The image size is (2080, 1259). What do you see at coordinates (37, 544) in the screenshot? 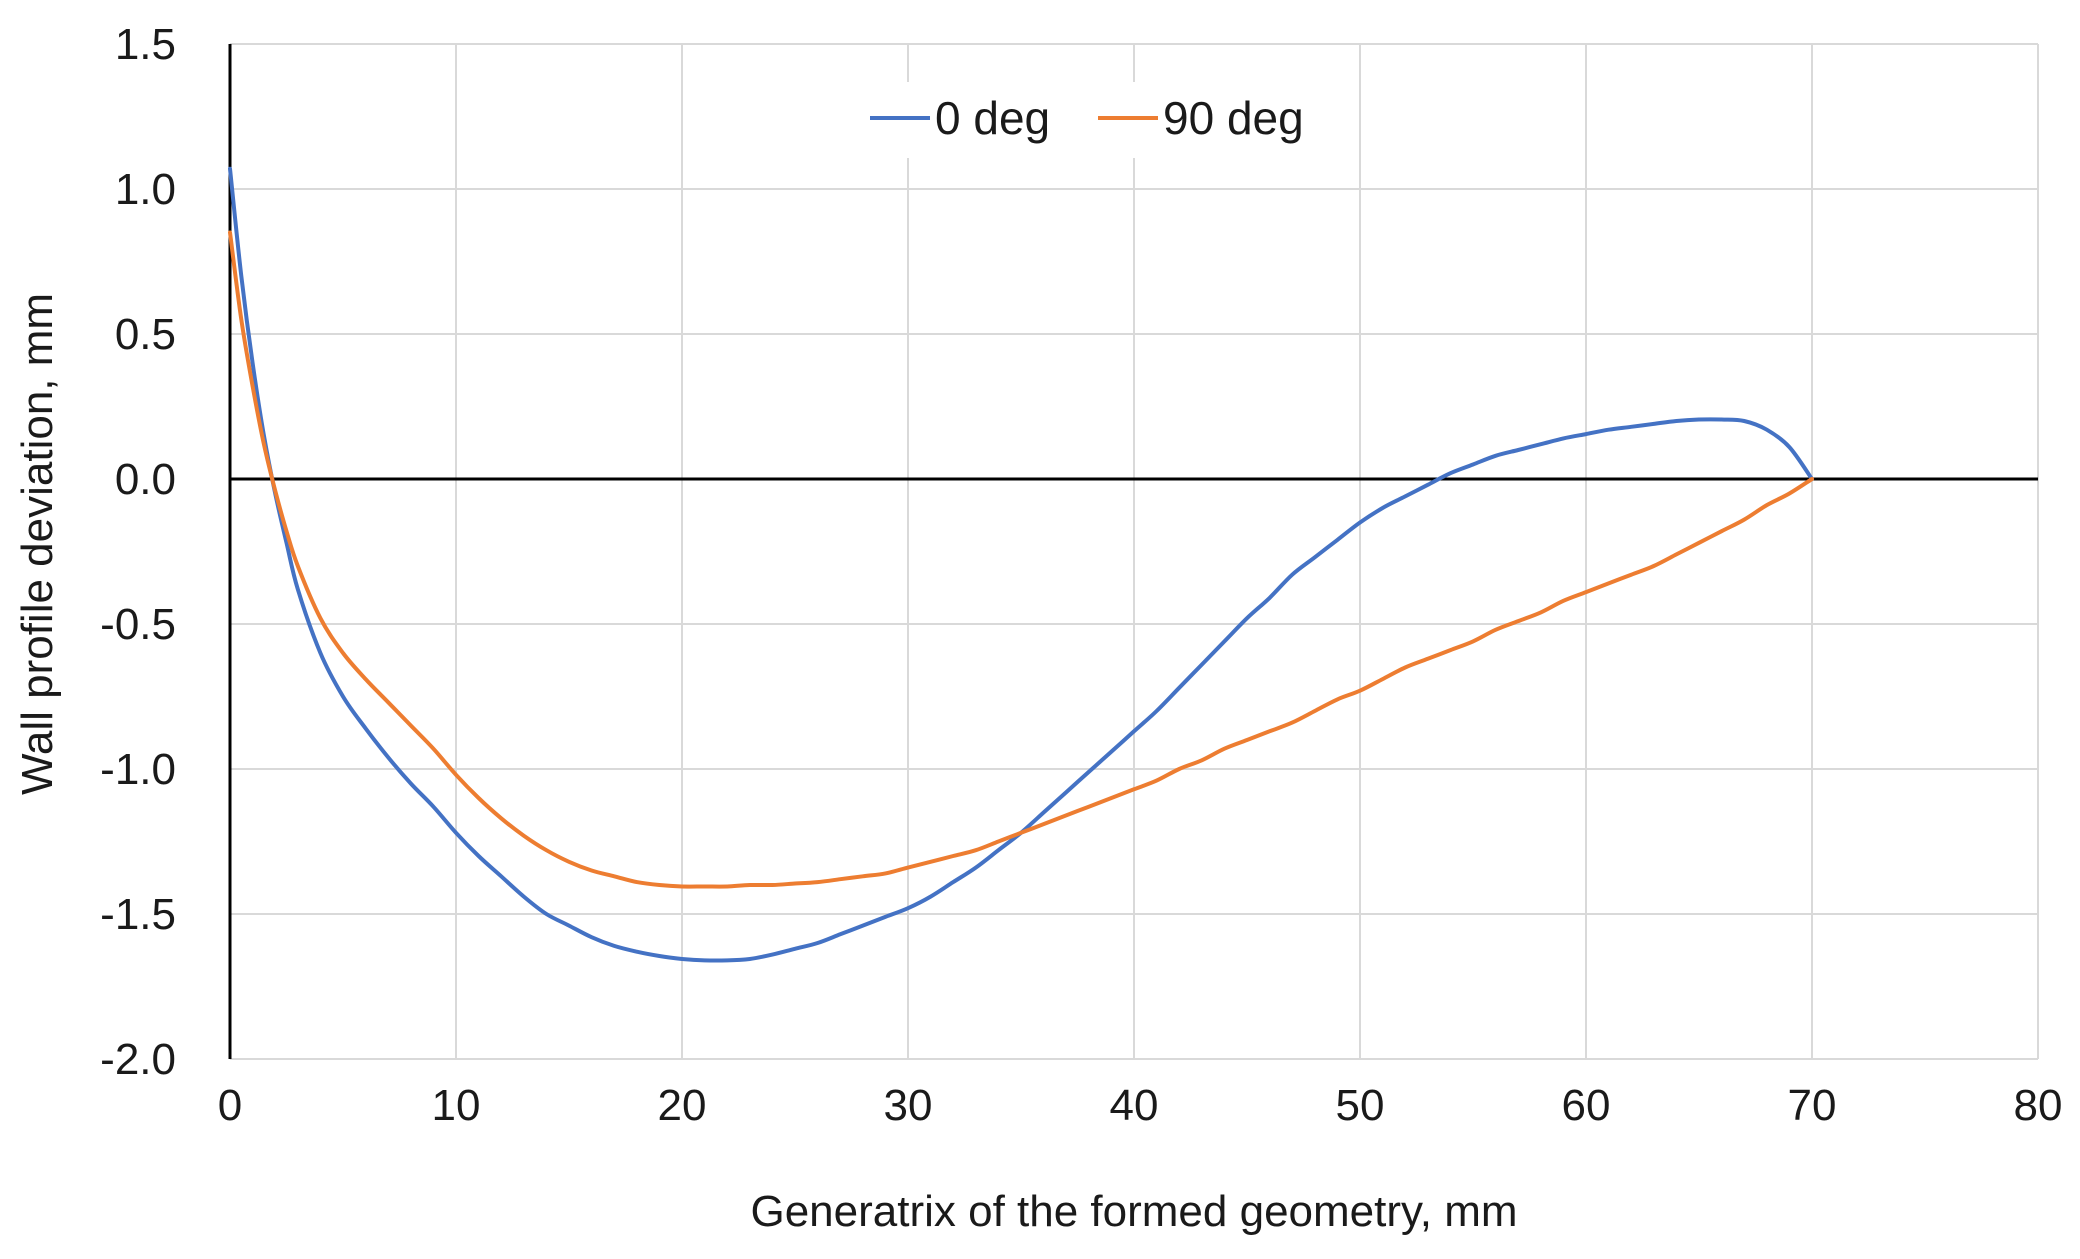
I see `y-axis-title: Wall profile deviation, mm` at bounding box center [37, 544].